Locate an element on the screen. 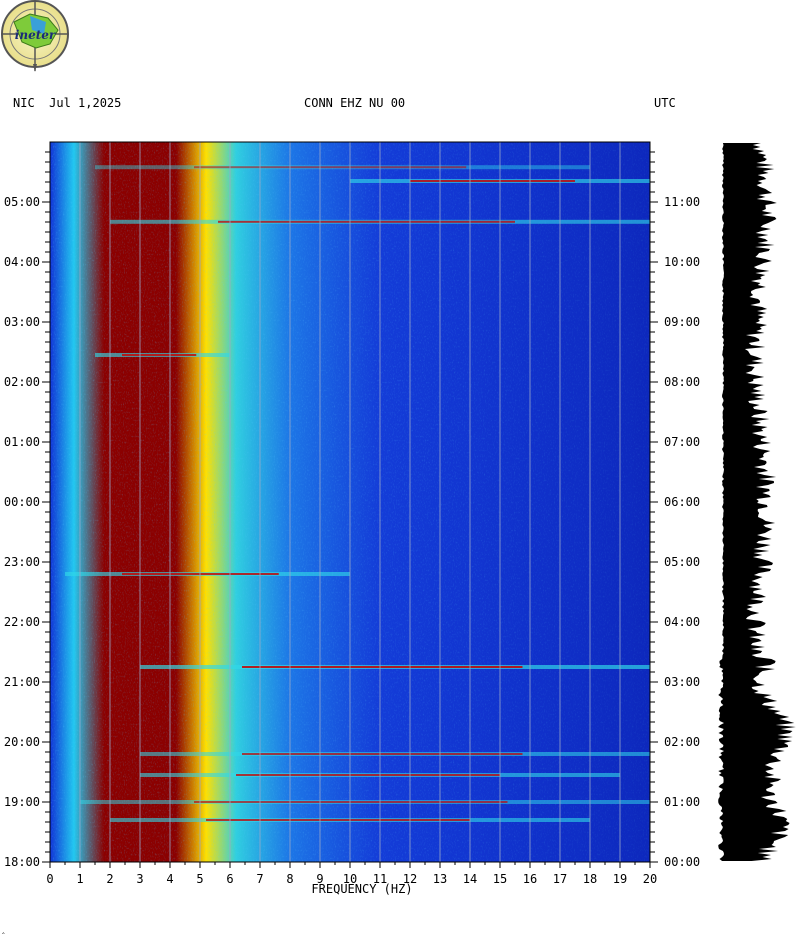 This screenshot has width=802, height=942. station-date-label: NIC Jul 1,2025 is located at coordinates (67, 103).